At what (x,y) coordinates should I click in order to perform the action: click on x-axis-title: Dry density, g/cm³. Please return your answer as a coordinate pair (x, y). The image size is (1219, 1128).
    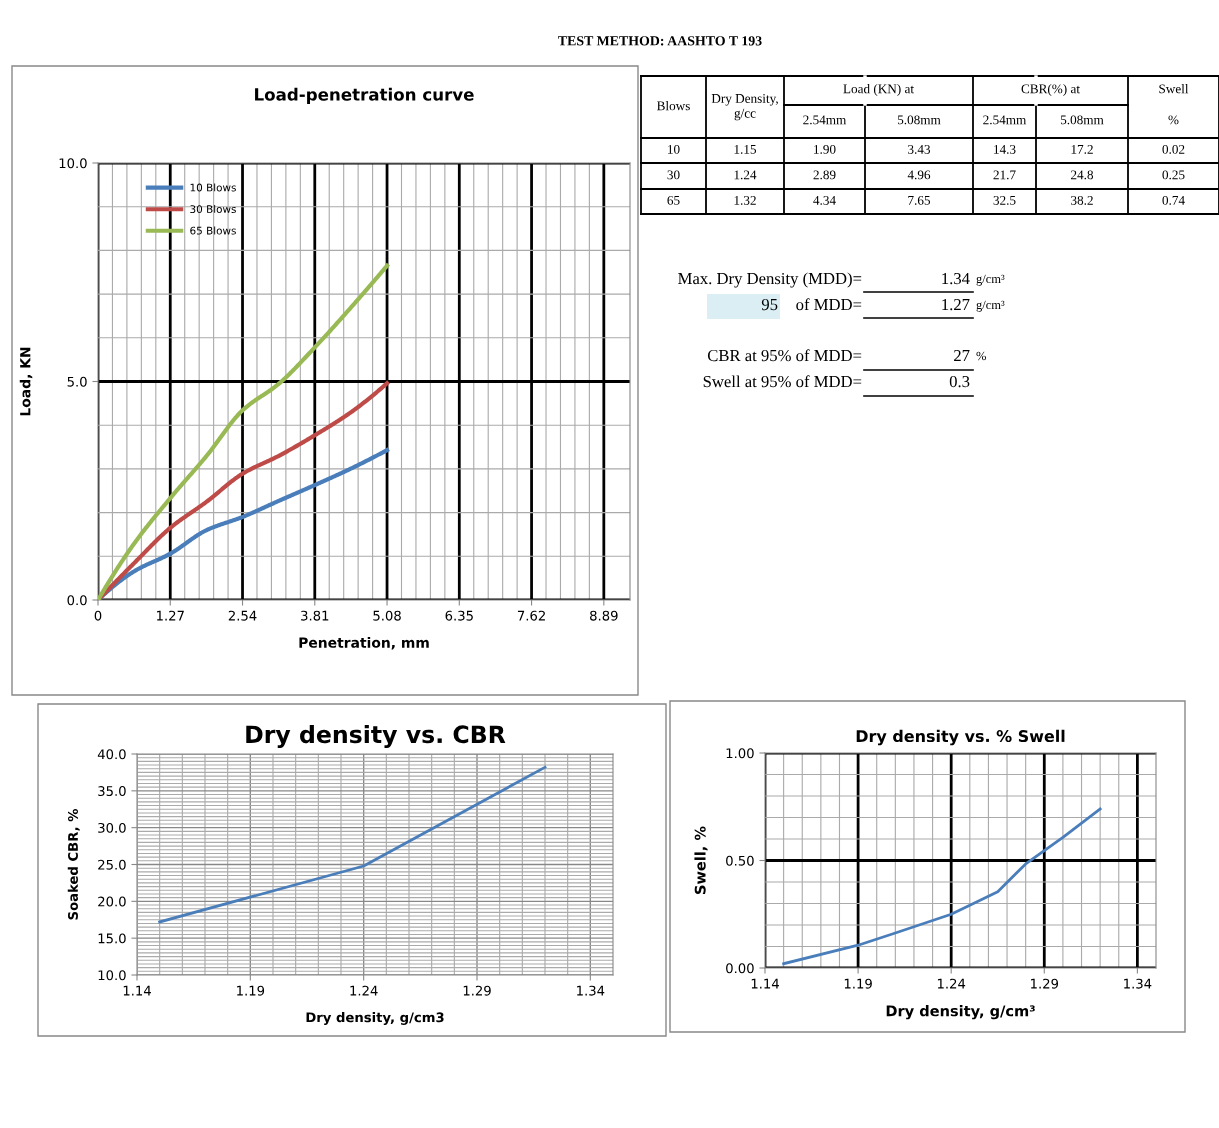
    Looking at the image, I should click on (960, 1012).